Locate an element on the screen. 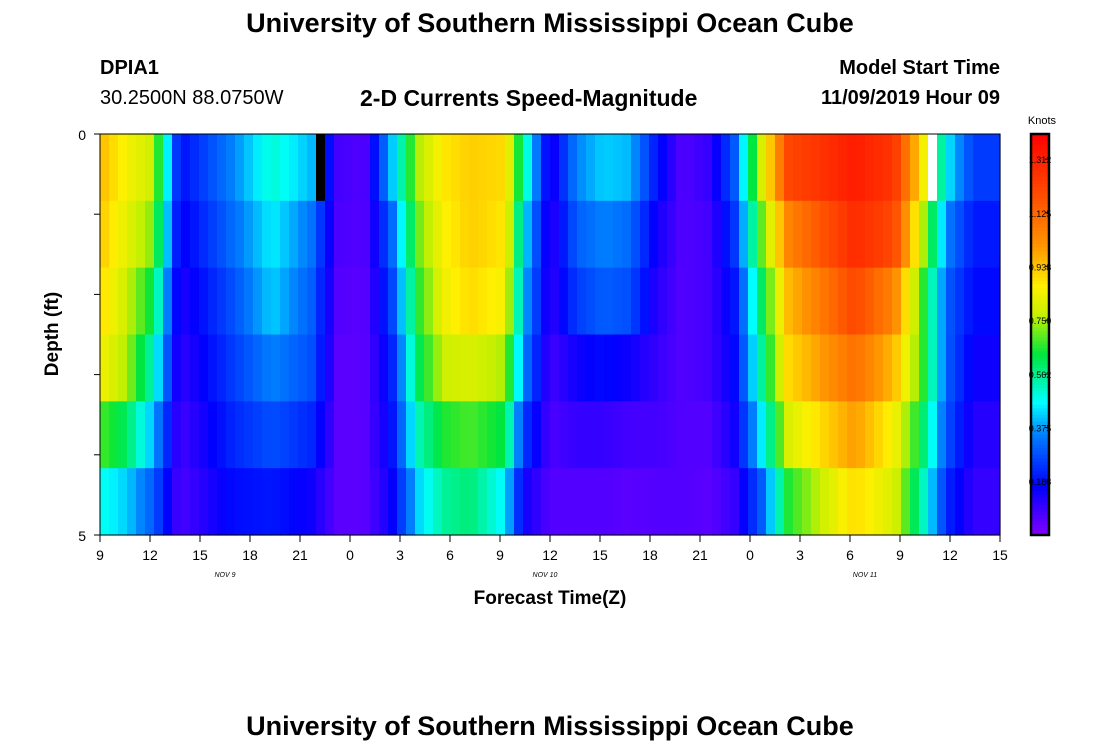 This screenshot has height=750, width=1100. station-coordinates: 30.2500N 88.0750W is located at coordinates (192, 98).